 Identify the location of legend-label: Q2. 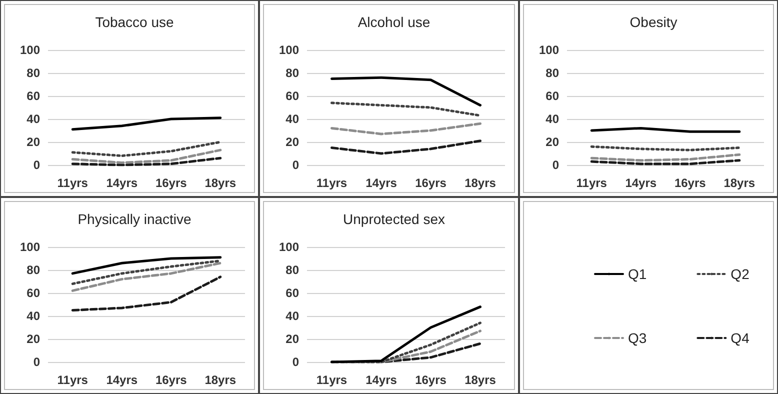
(740, 274).